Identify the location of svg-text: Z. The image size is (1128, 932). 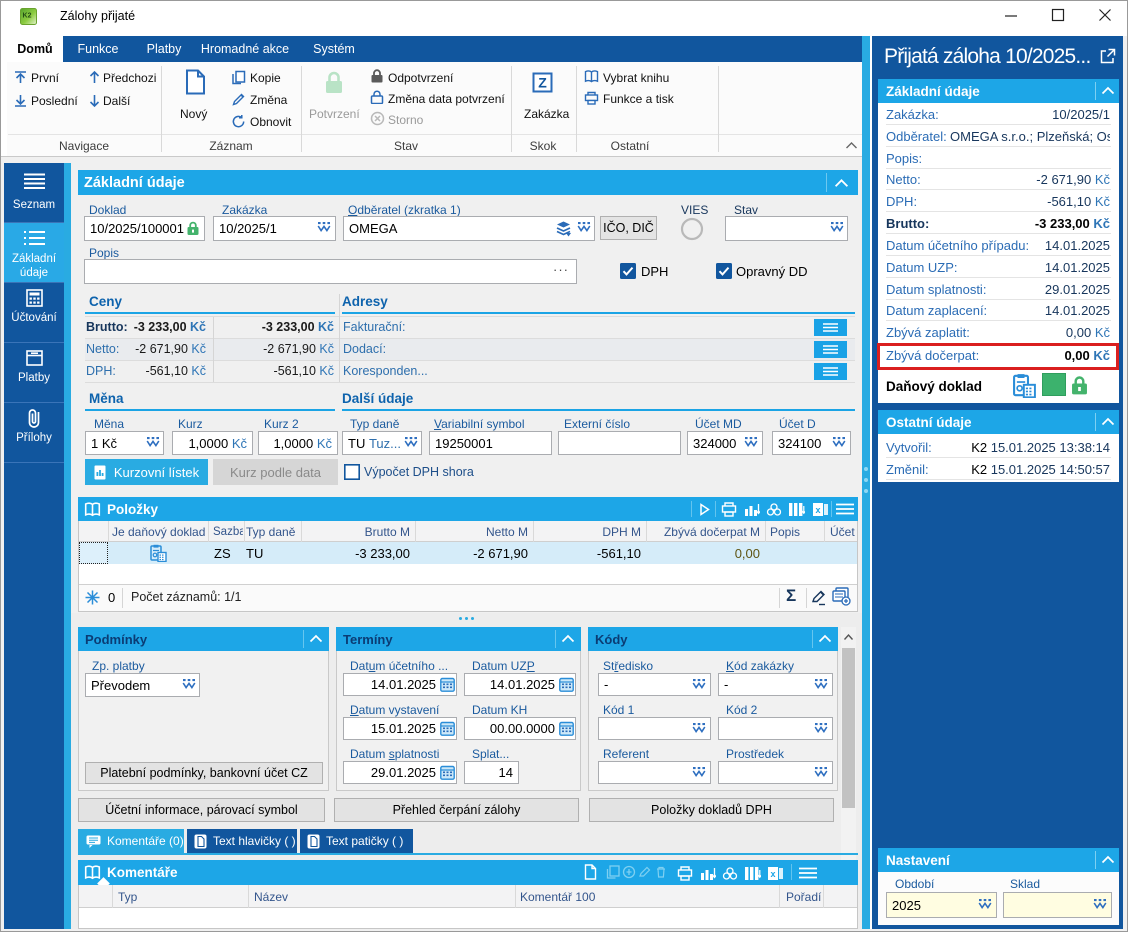
(542, 83).